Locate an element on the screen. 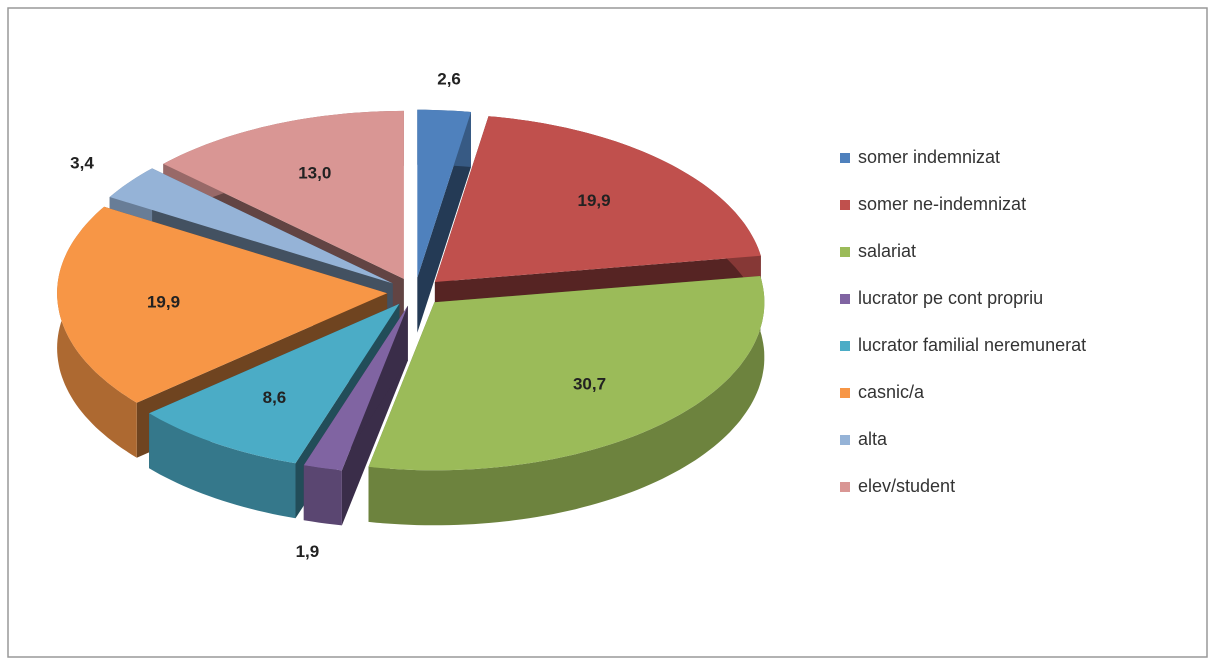 This screenshot has width=1209, height=659. data-label: 1,9 is located at coordinates (308, 551).